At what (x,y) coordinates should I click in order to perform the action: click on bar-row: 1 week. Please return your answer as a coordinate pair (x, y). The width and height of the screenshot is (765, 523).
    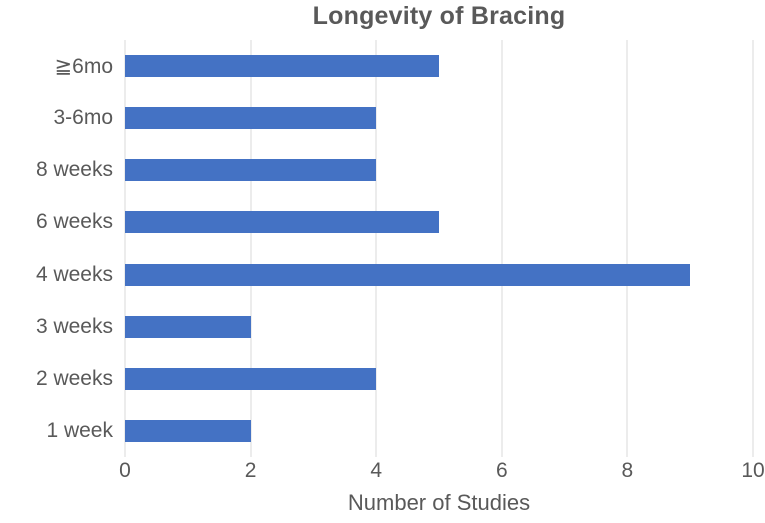
    Looking at the image, I should click on (382, 431).